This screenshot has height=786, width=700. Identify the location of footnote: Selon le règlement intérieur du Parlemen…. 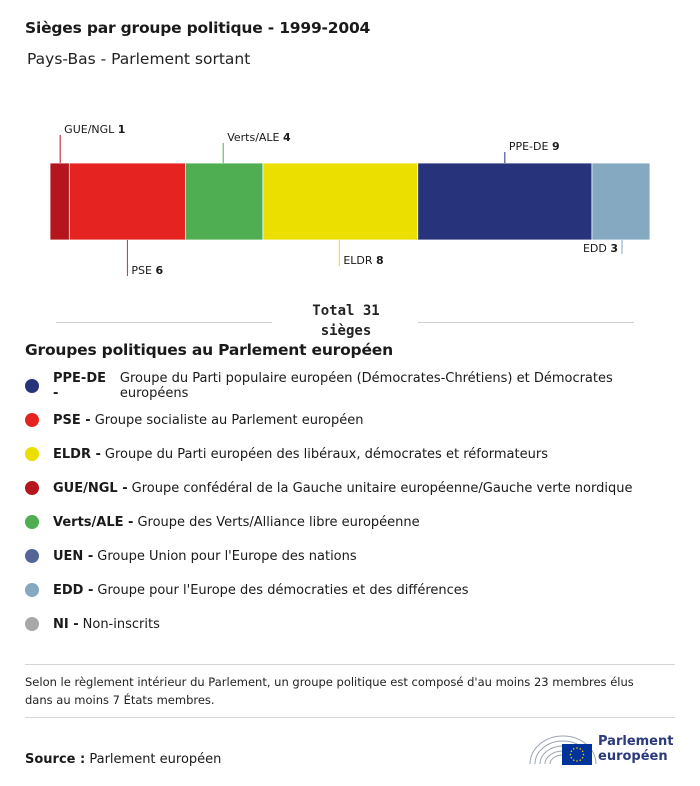
(329, 691).